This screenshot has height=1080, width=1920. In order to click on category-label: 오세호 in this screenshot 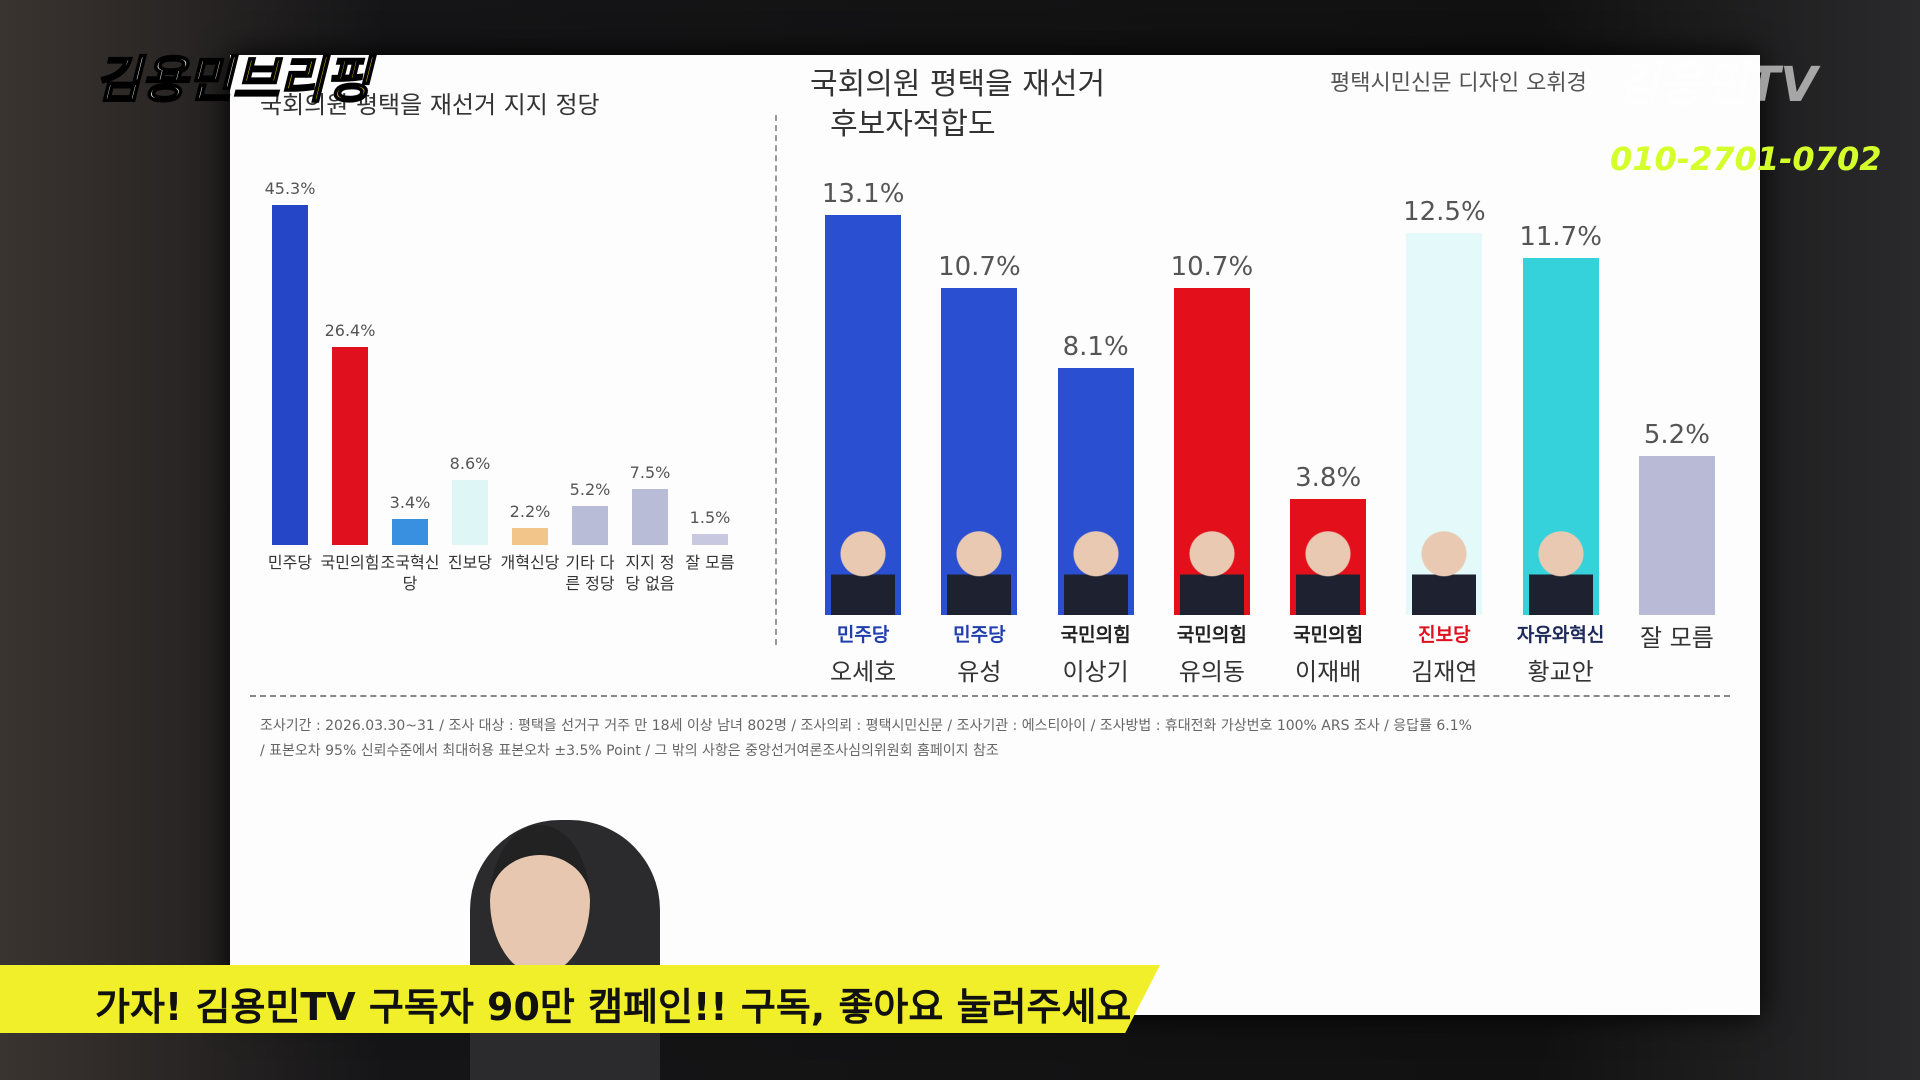, I will do `click(863, 672)`.